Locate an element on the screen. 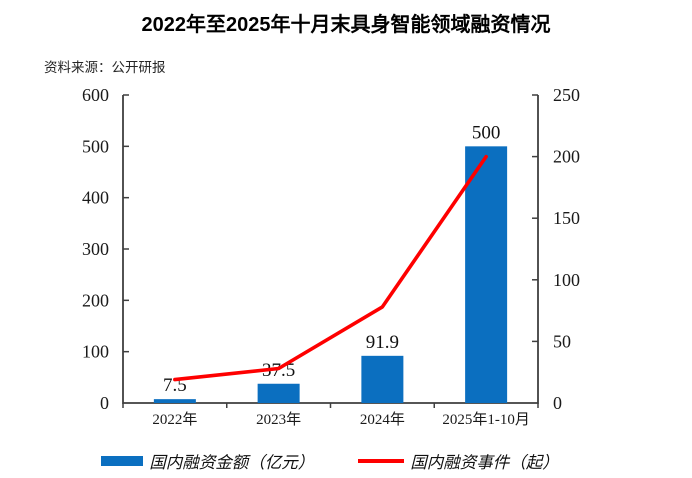  right-axis-tick-label: 200 is located at coordinates (566, 157).